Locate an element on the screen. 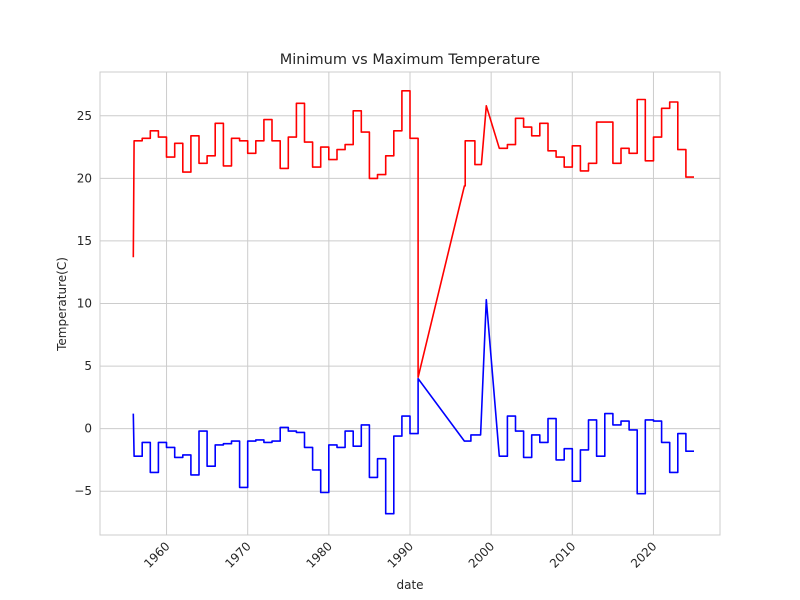 This screenshot has width=800, height=600. x-tick-label: 1960 is located at coordinates (156, 554).